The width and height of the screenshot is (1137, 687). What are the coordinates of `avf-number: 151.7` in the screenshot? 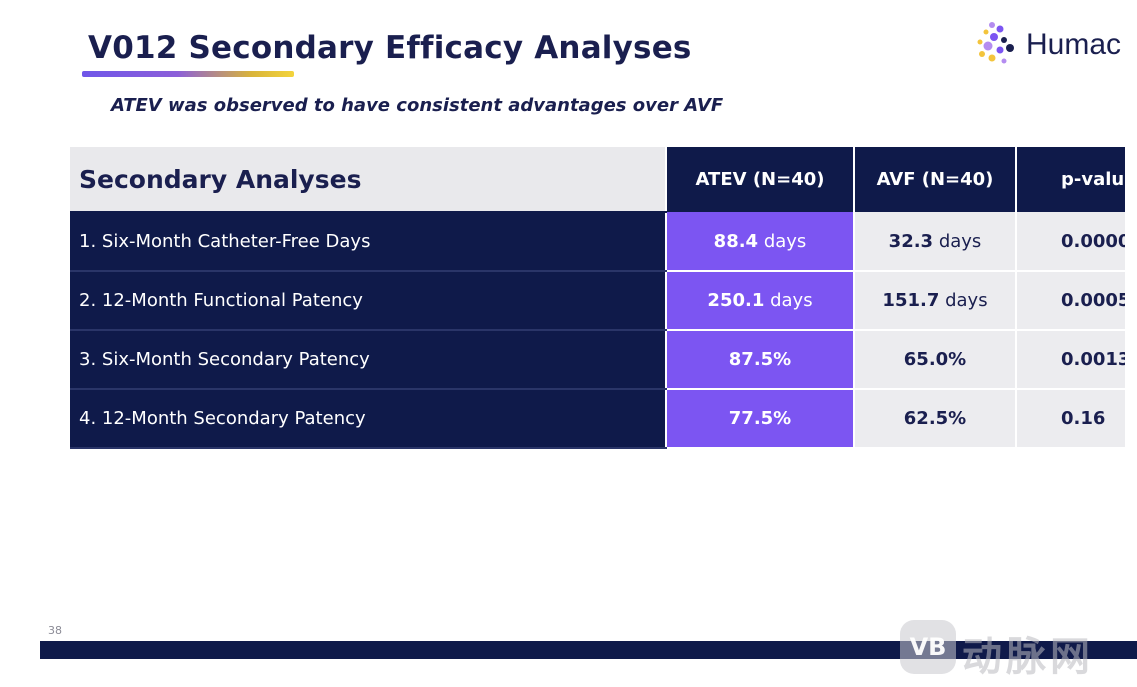 It's located at (911, 300).